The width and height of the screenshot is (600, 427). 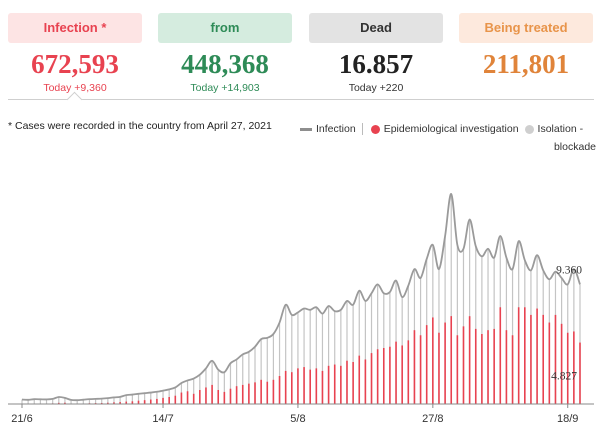 I want to click on legend-infection-label: Infection, so click(x=336, y=129).